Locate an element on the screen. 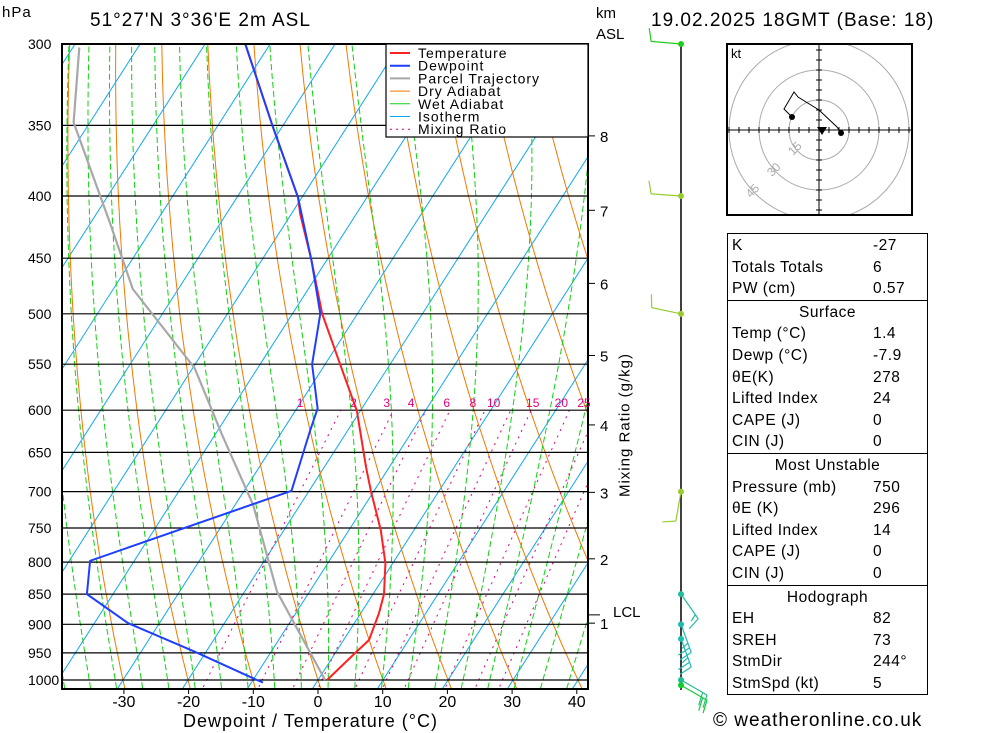  index-row: Lifted Index 24 is located at coordinates (827, 399).